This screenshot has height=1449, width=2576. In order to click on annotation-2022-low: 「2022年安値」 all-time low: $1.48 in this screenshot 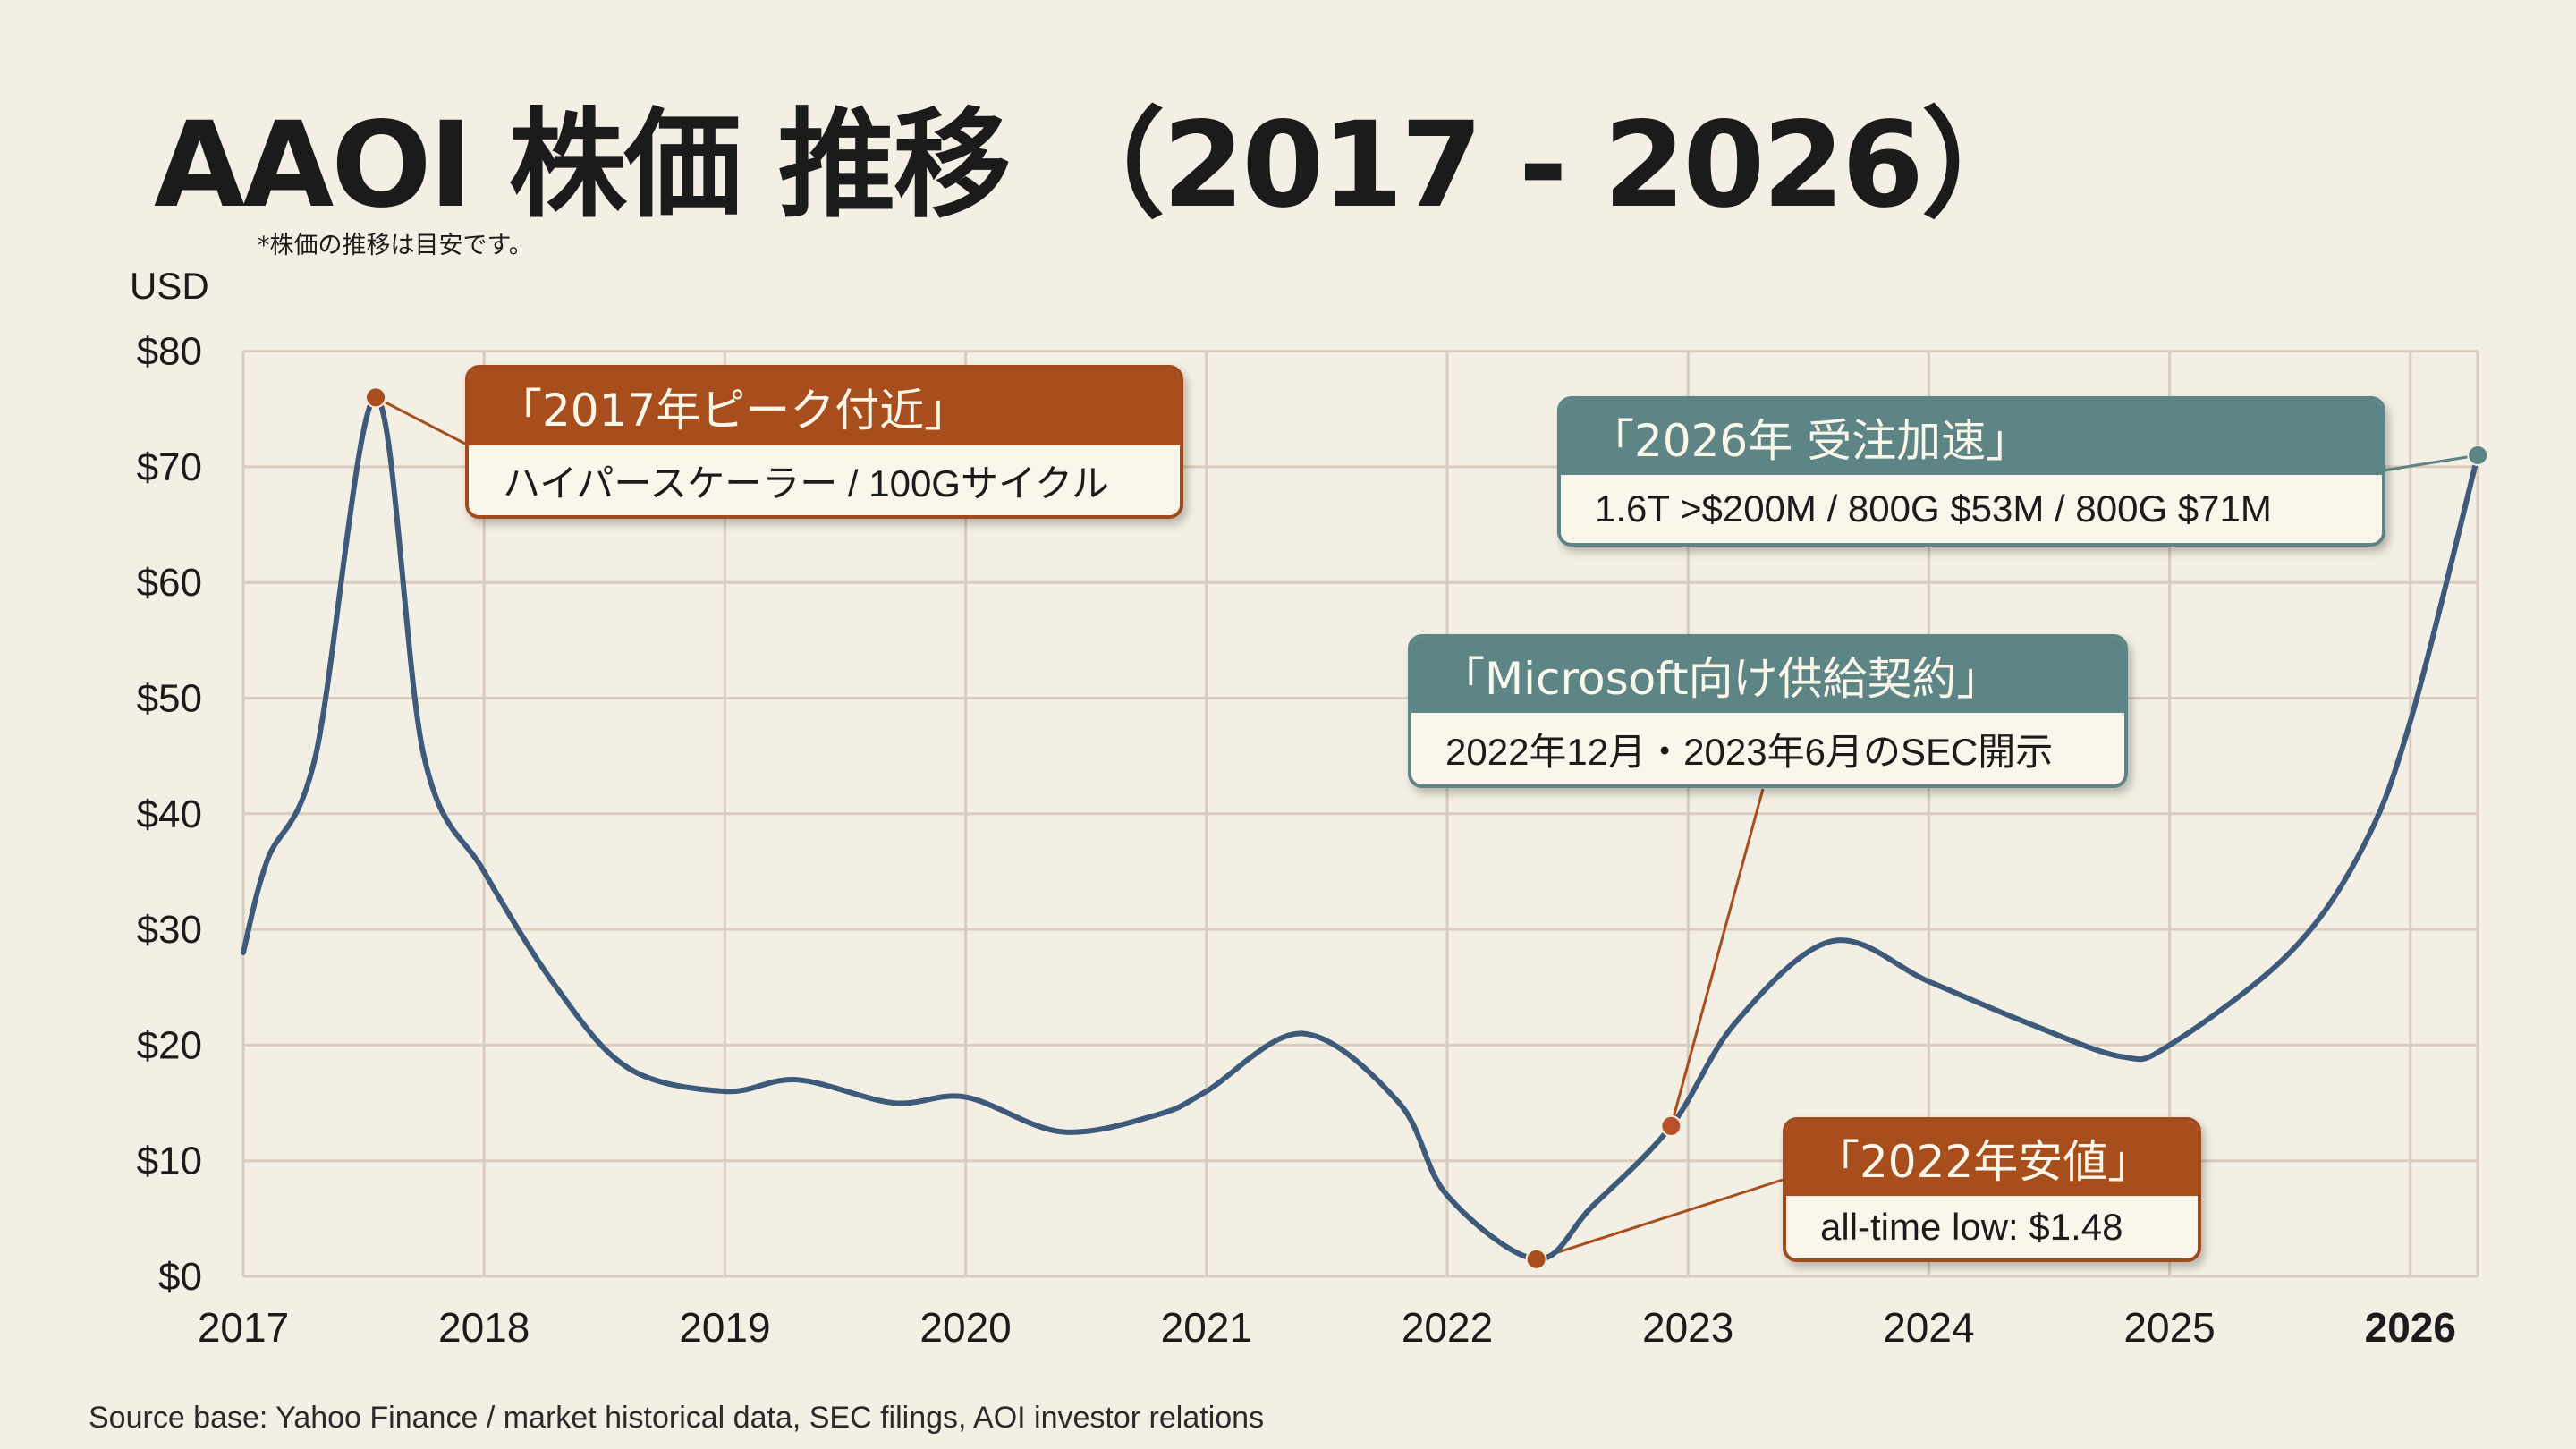, I will do `click(1992, 1189)`.